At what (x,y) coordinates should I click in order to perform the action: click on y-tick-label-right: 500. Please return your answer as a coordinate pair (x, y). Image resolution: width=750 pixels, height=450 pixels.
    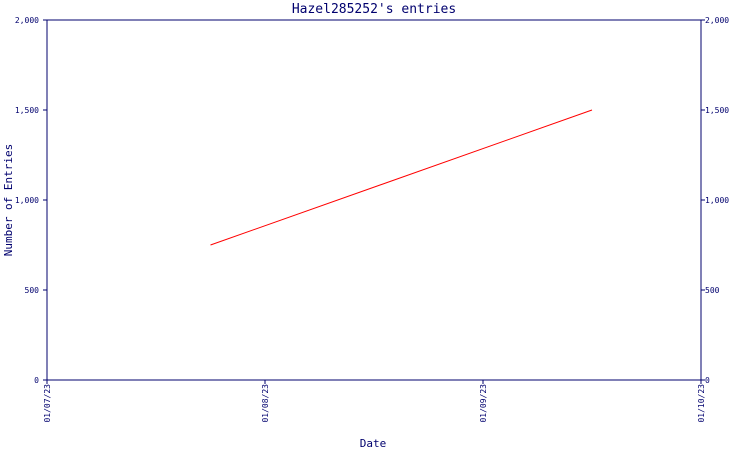
    Looking at the image, I should click on (712, 290).